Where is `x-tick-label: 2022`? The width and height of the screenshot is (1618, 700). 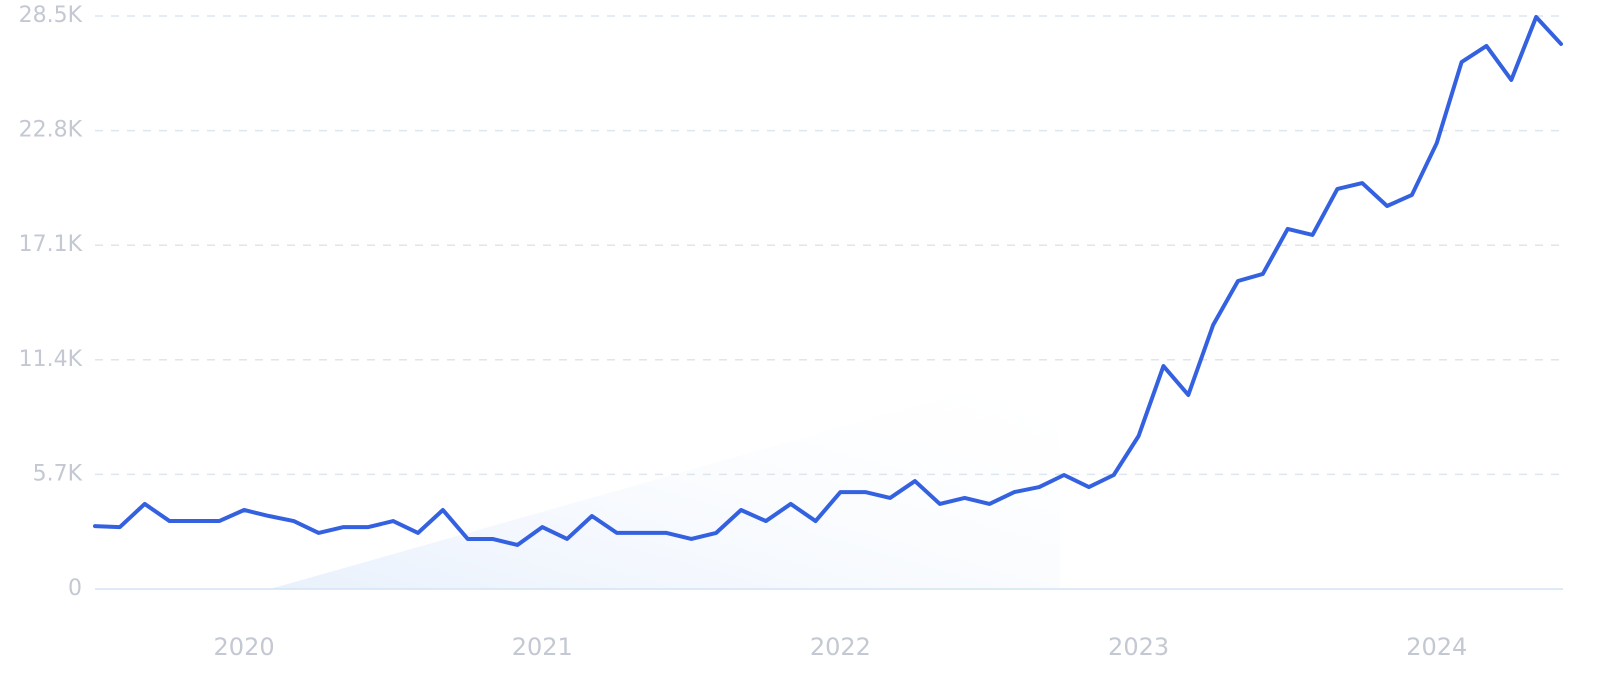 x-tick-label: 2022 is located at coordinates (840, 647).